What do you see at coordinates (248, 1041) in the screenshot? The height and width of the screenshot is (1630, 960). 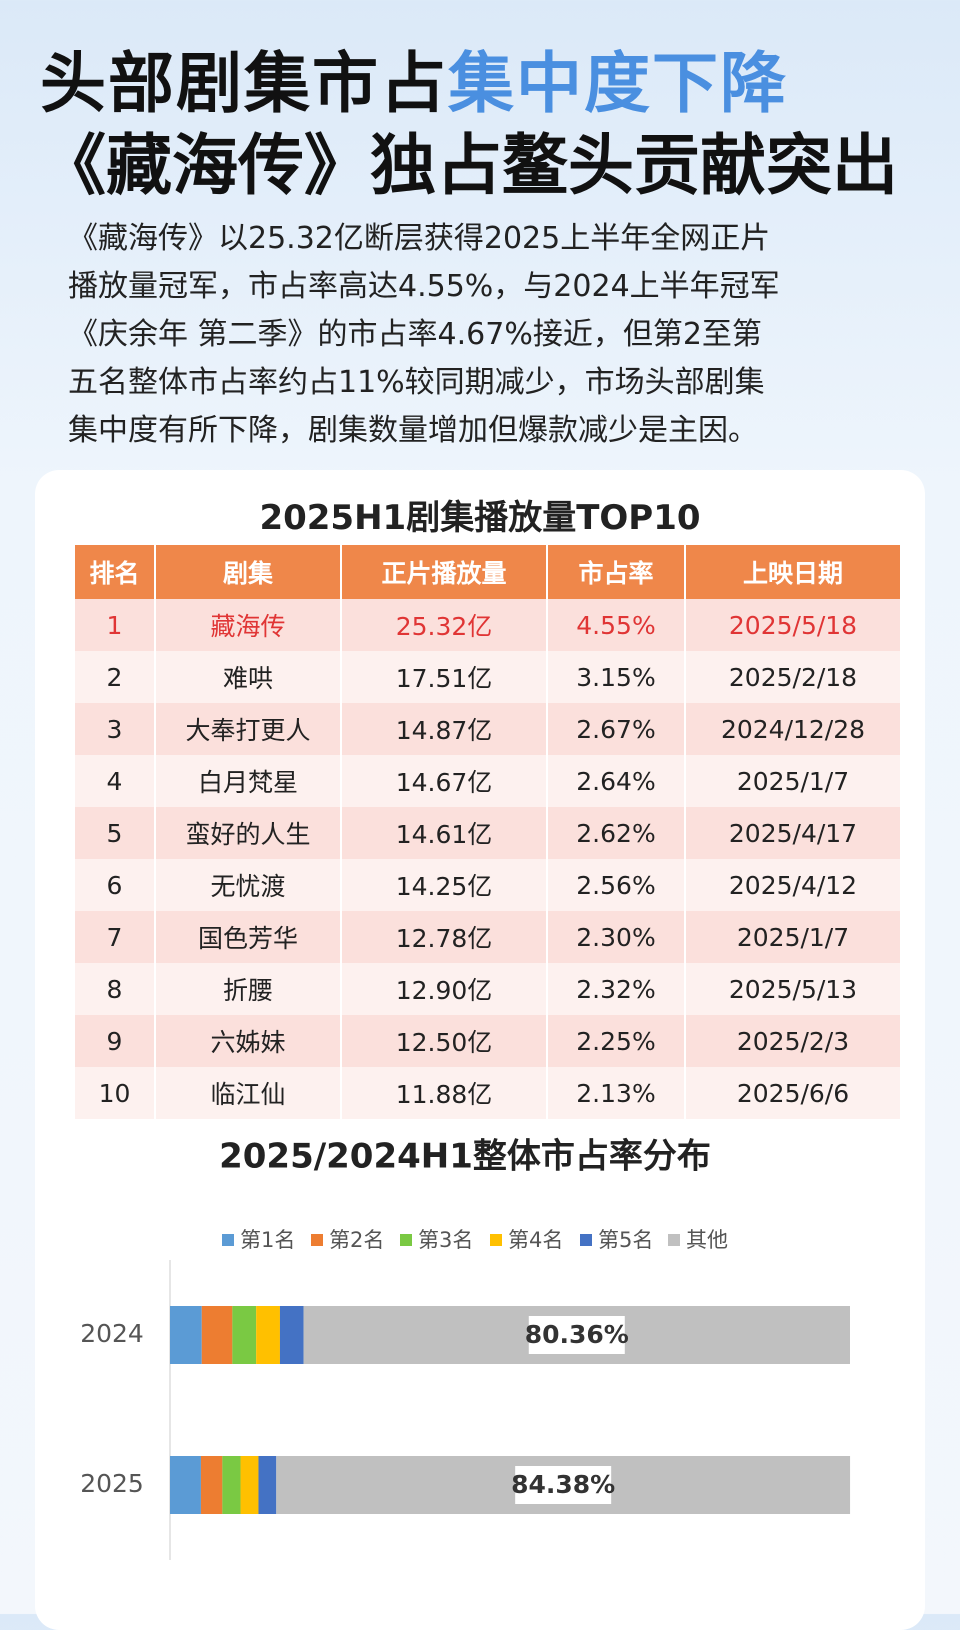 I see `table-cell: 六姊妹` at bounding box center [248, 1041].